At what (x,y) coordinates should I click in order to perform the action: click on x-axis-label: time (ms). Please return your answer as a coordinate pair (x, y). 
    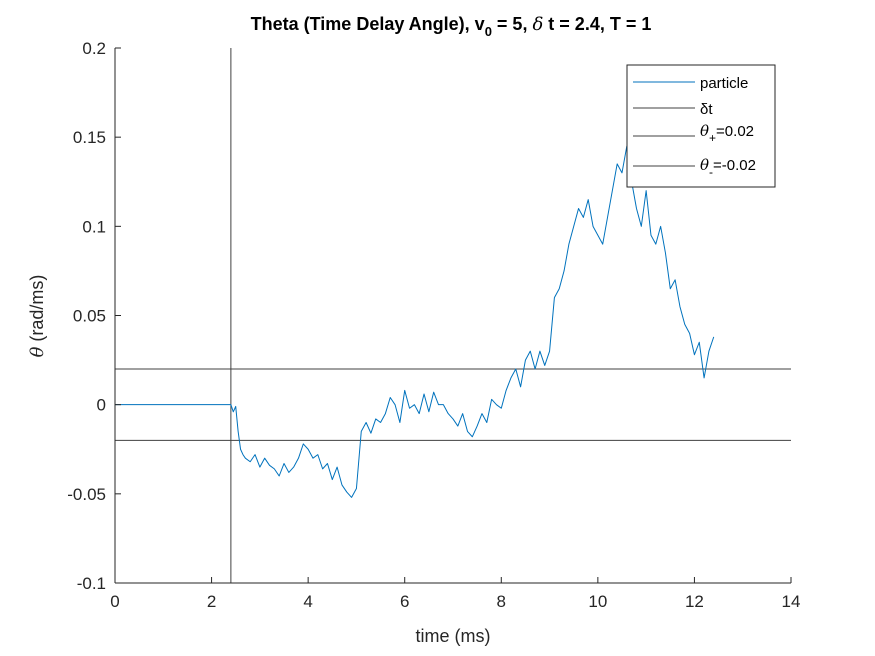
    Looking at the image, I should click on (453, 636).